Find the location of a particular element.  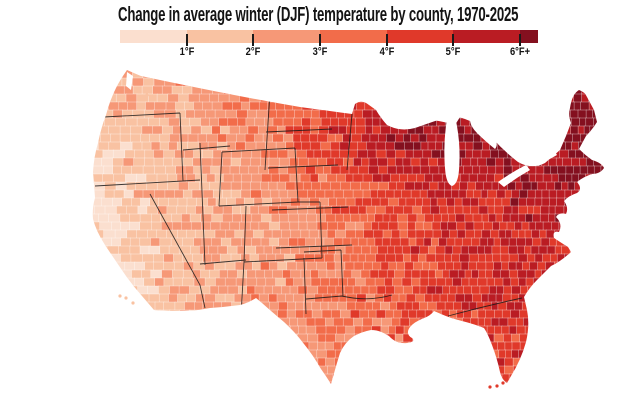

legend-label-6f: 6°F+ is located at coordinates (520, 52).